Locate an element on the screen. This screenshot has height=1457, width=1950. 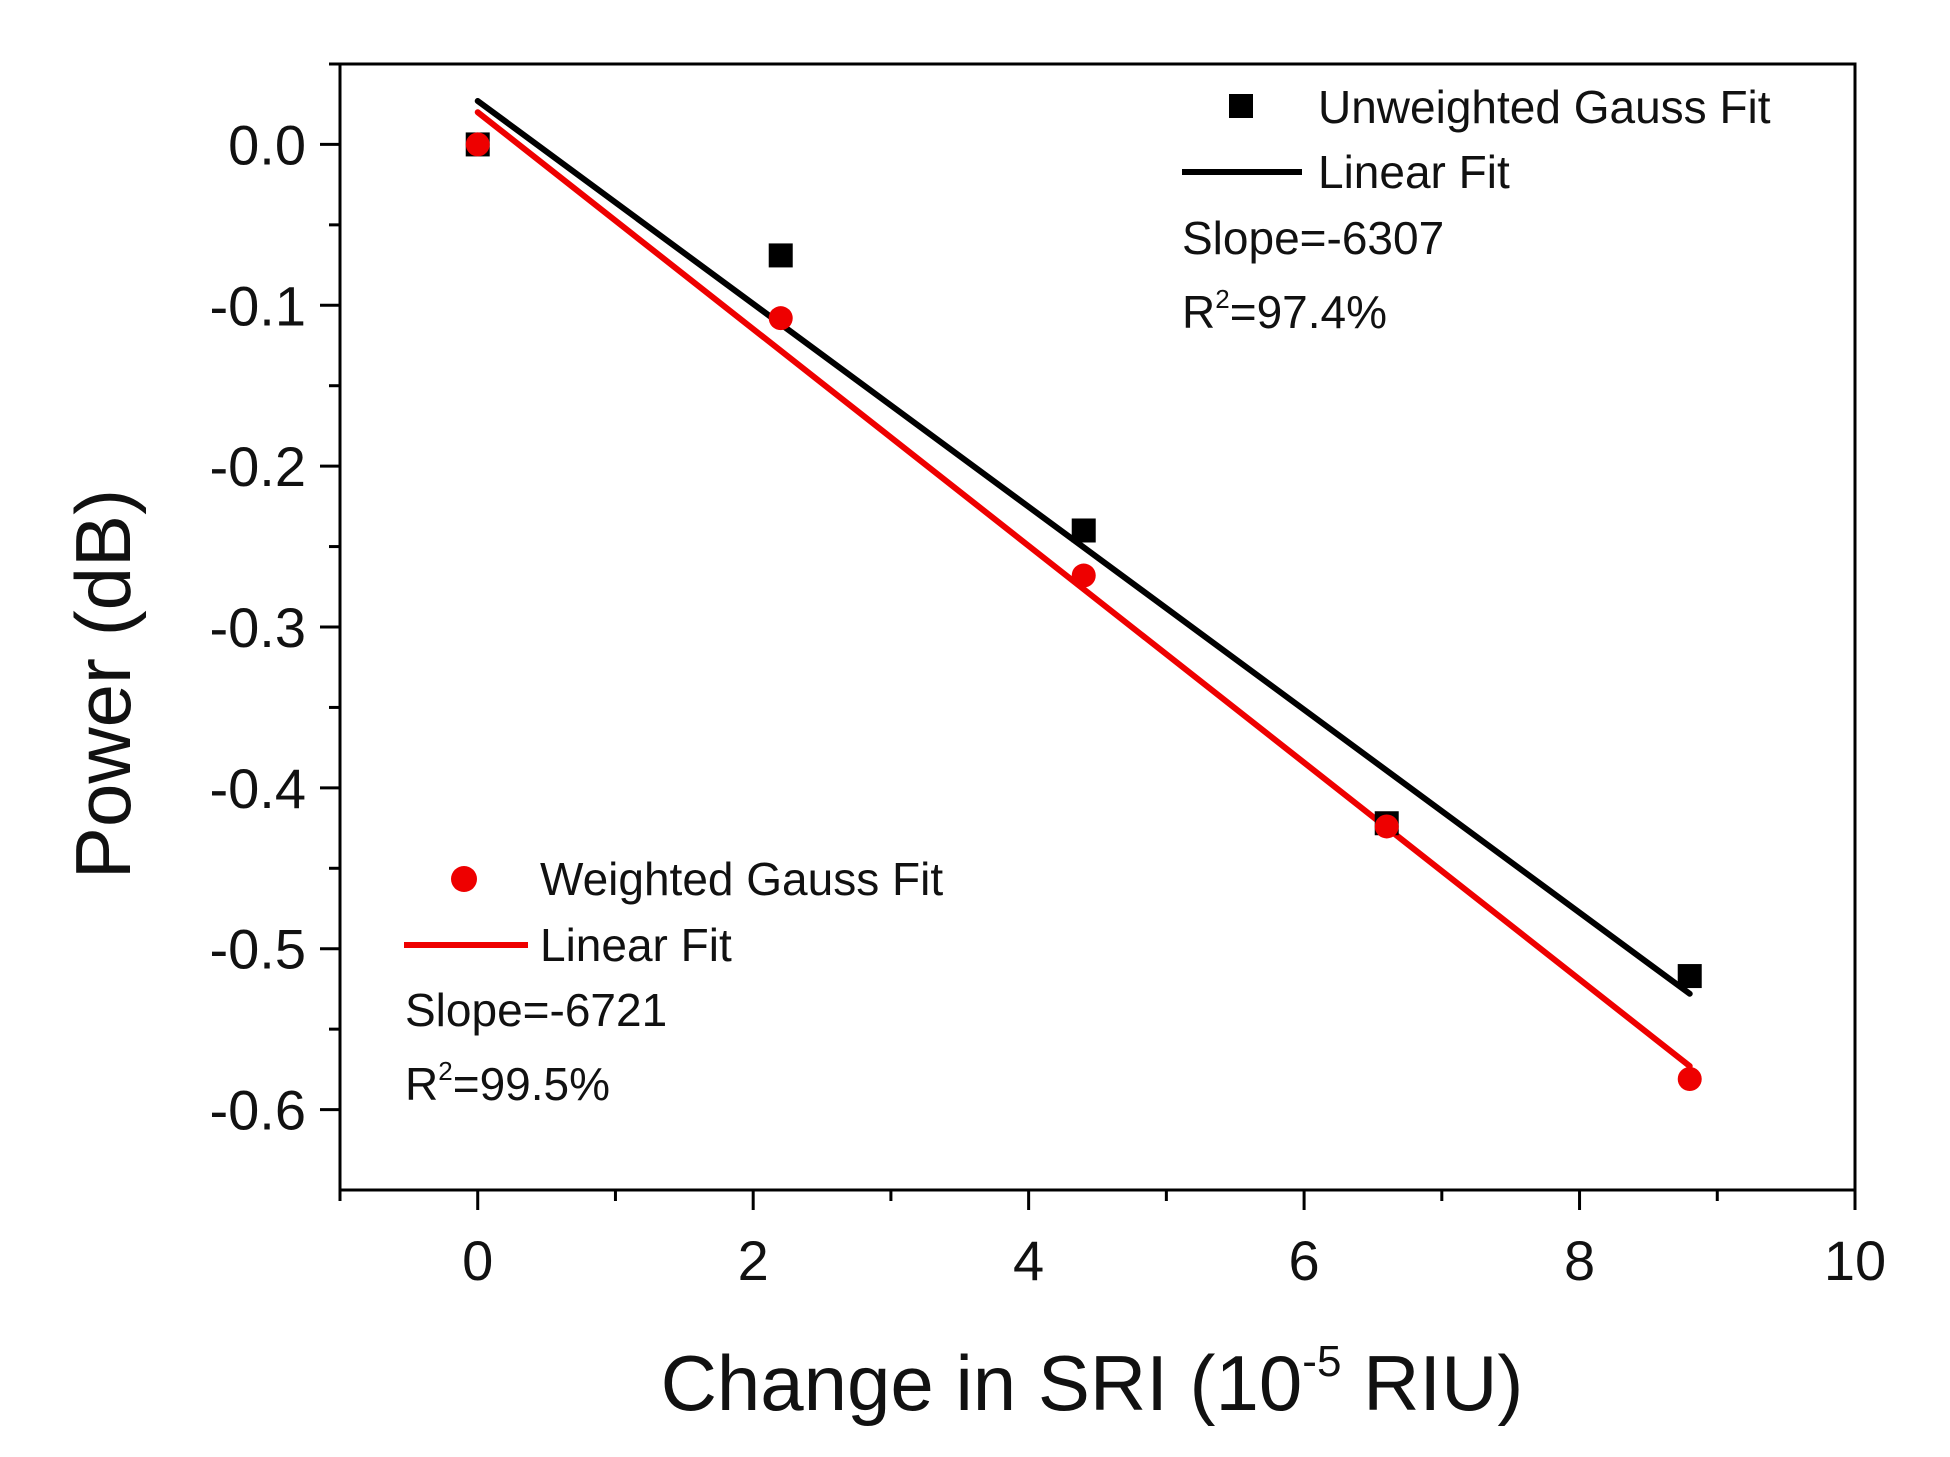
legend-weighted-marker is located at coordinates (464, 879).